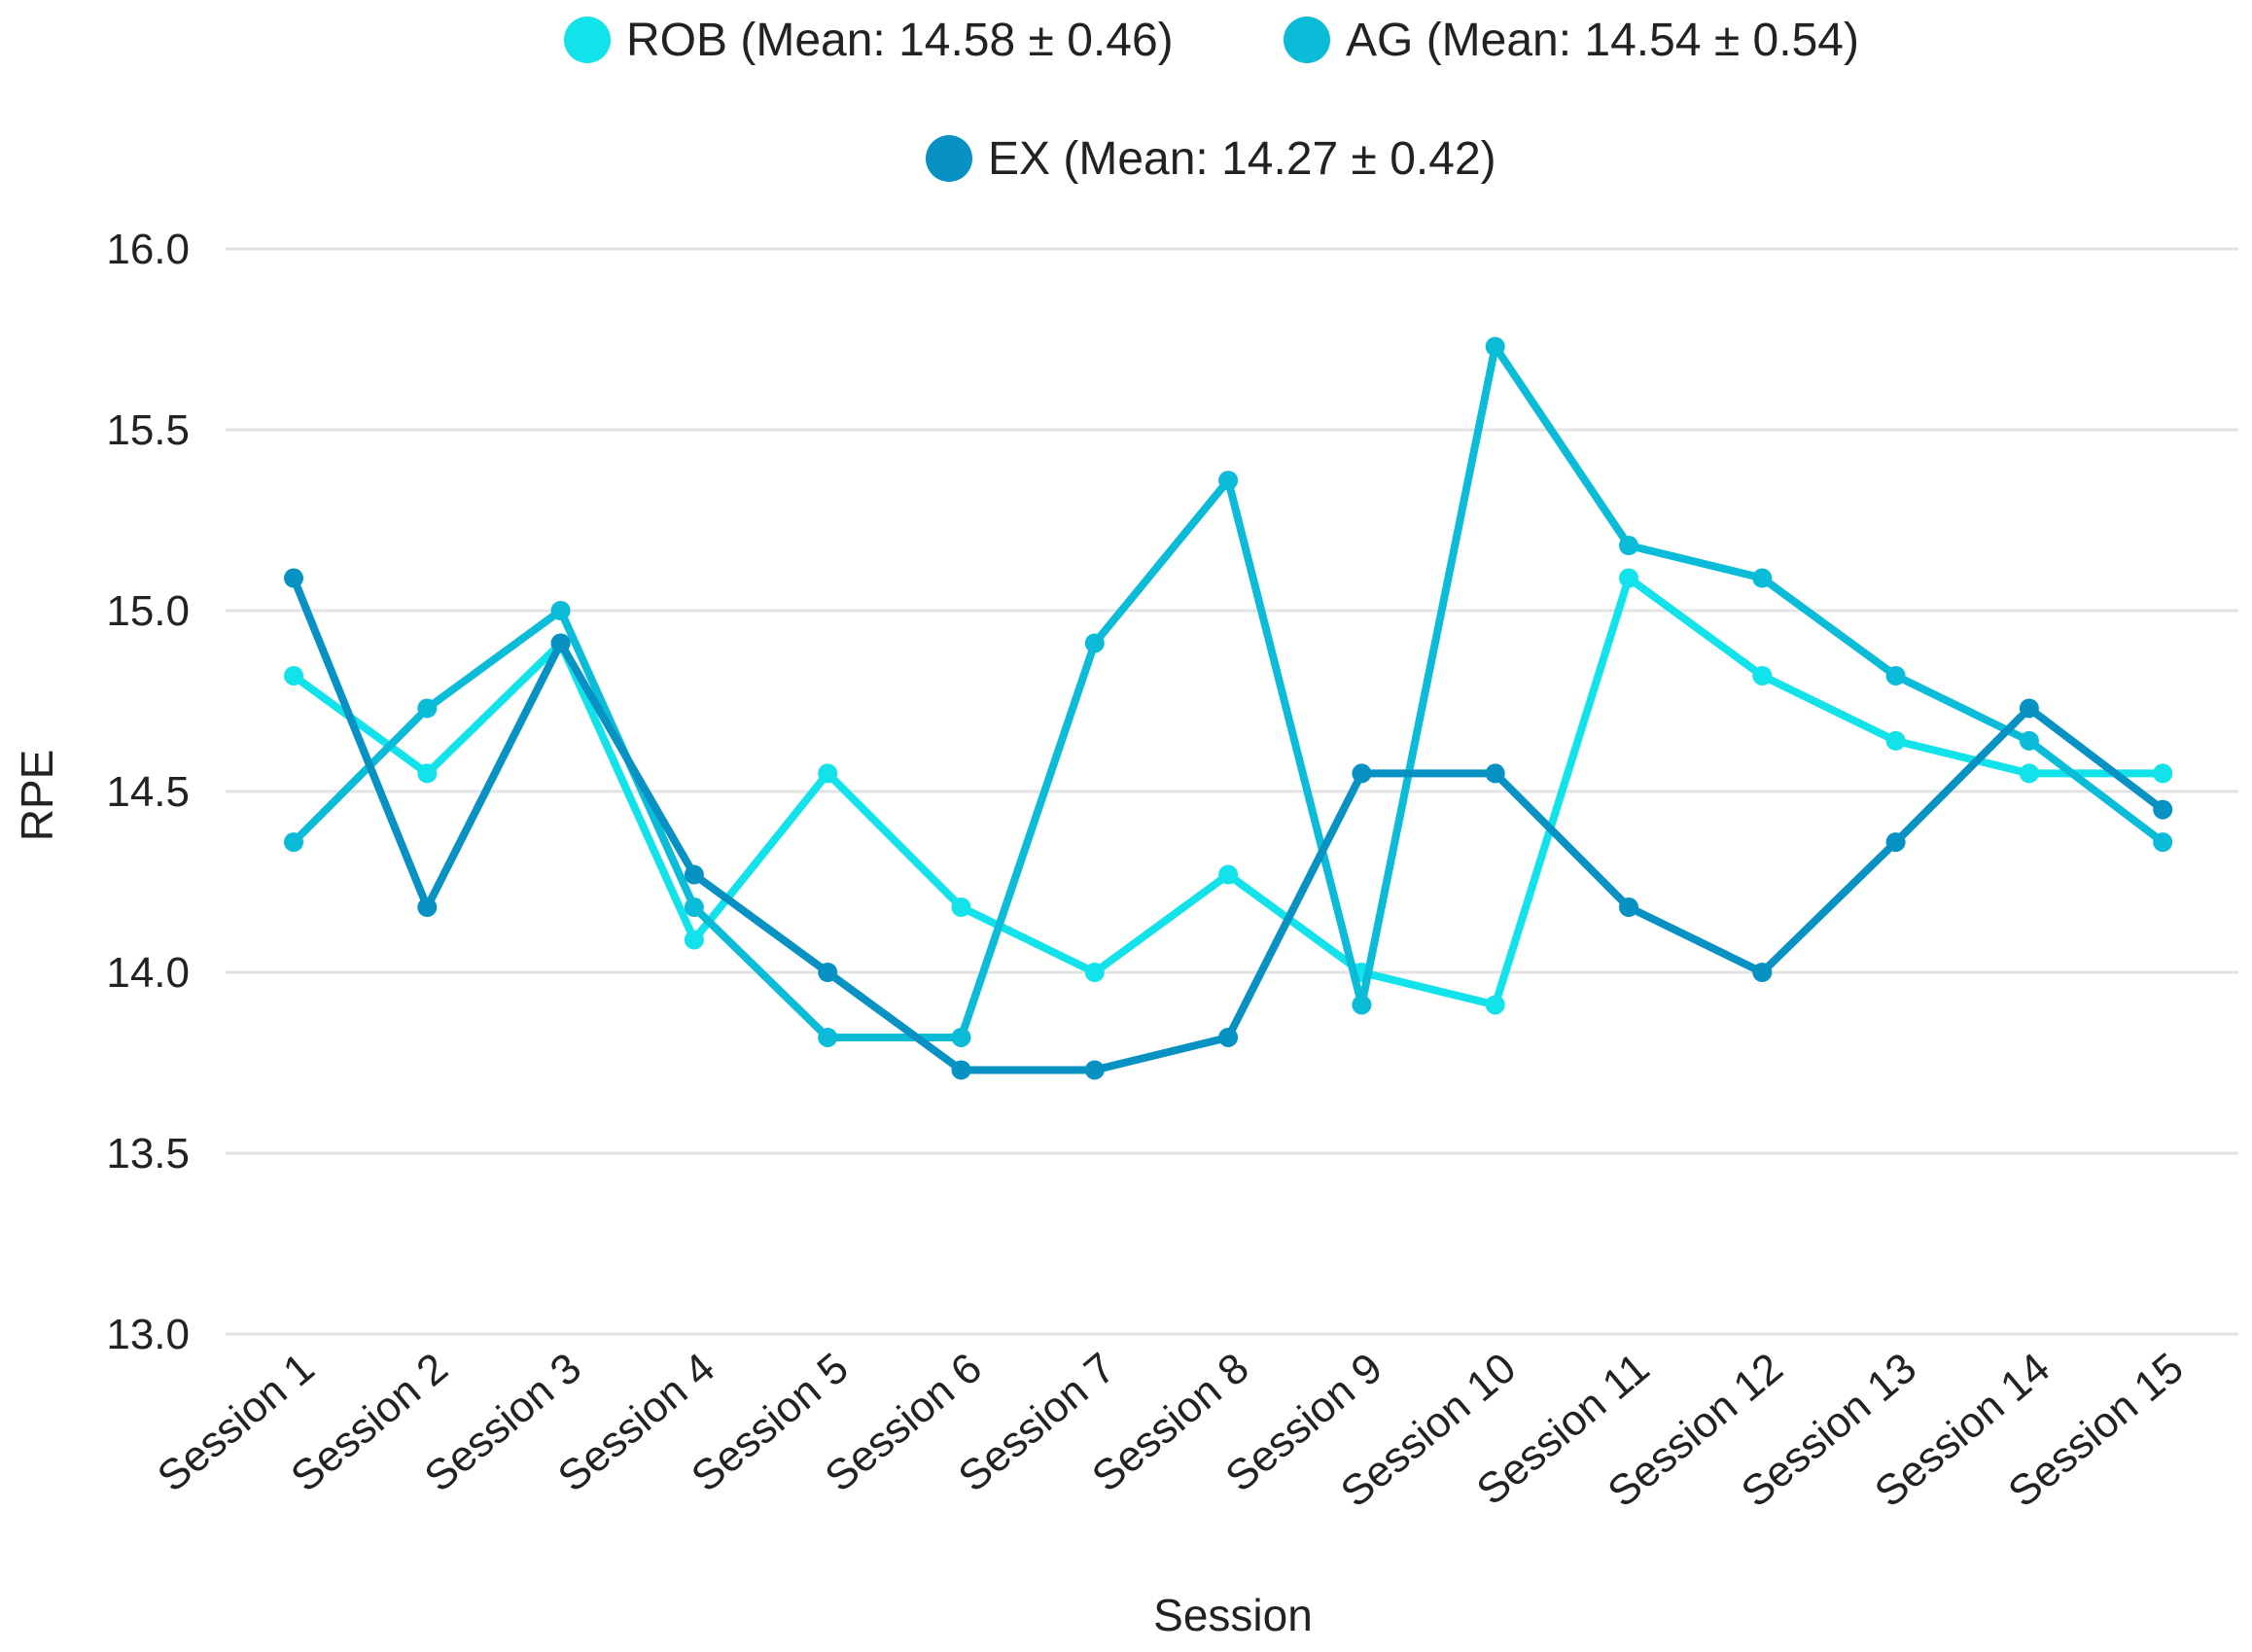 The width and height of the screenshot is (2252, 1652). Describe the element at coordinates (148, 611) in the screenshot. I see `y-tick-label: 15.0` at that location.